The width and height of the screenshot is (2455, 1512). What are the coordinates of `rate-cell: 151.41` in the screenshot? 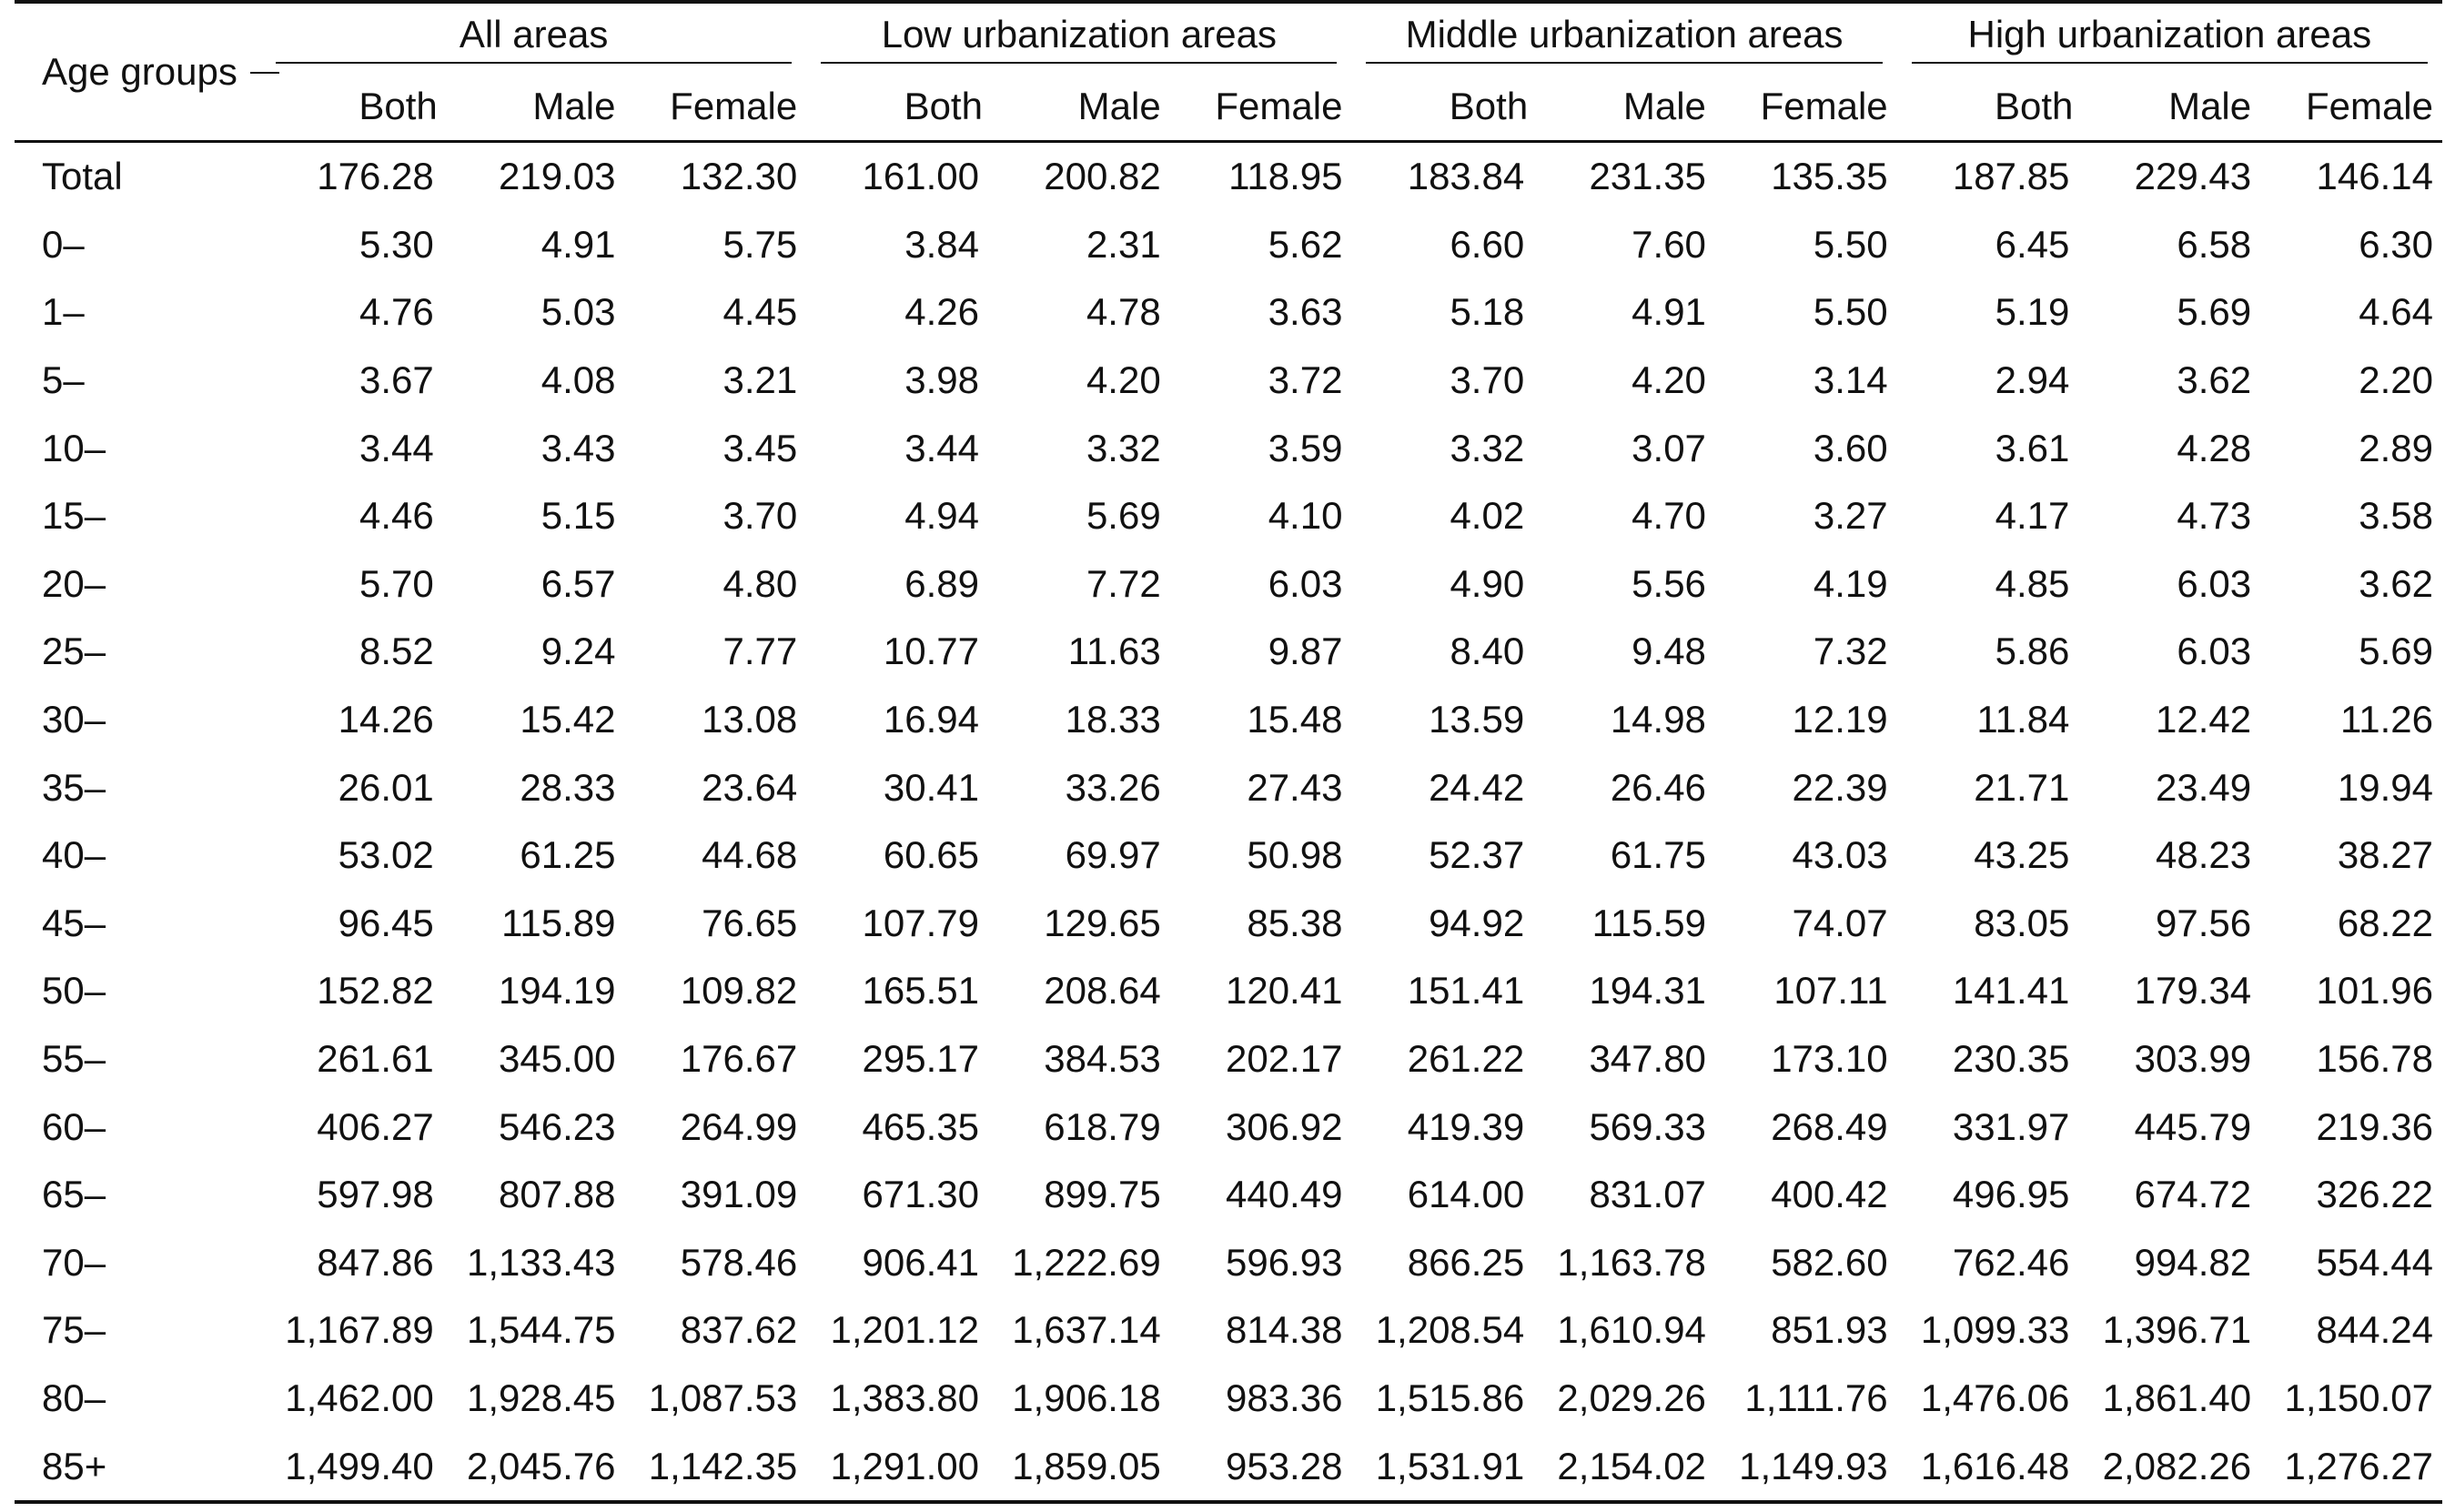 It's located at (1466, 991).